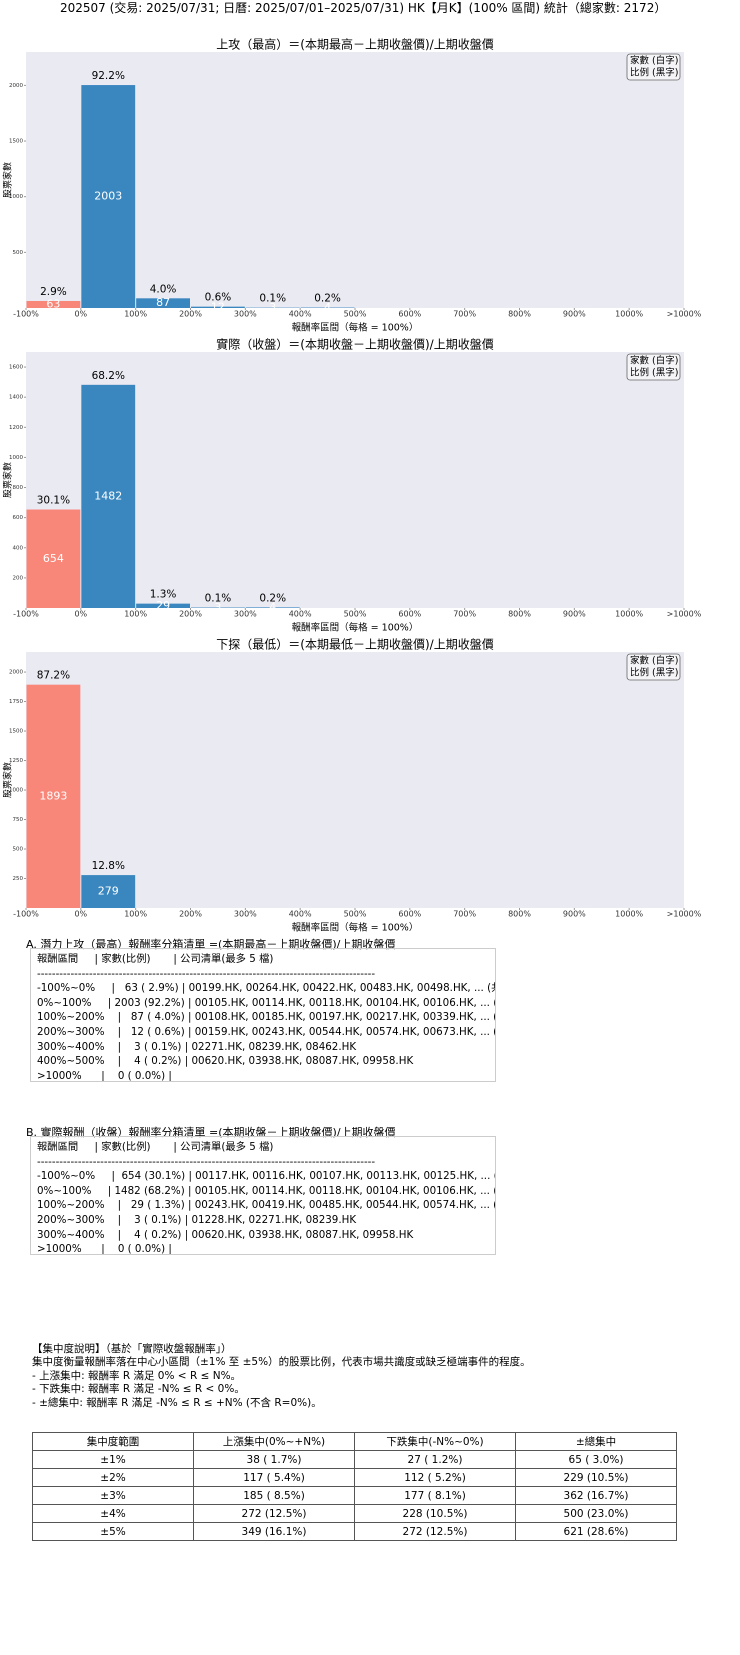  I want to click on table-row: ±5% 349 (16.1%) 272 (12.5%) 621 (28.6%), so click(354, 1531).